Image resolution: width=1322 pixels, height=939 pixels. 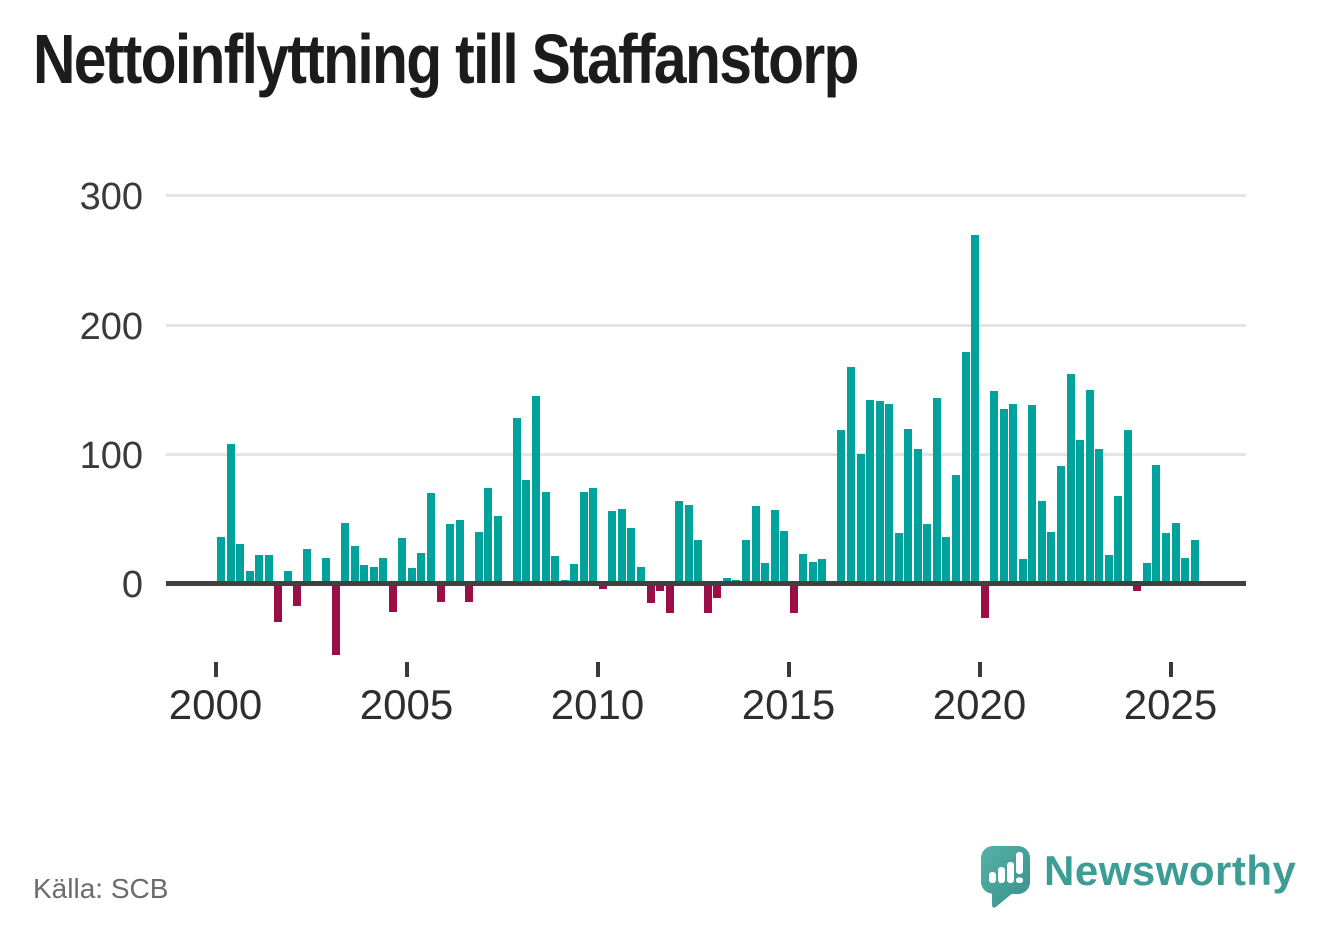 What do you see at coordinates (641, 575) in the screenshot?
I see `bar-2011-q1` at bounding box center [641, 575].